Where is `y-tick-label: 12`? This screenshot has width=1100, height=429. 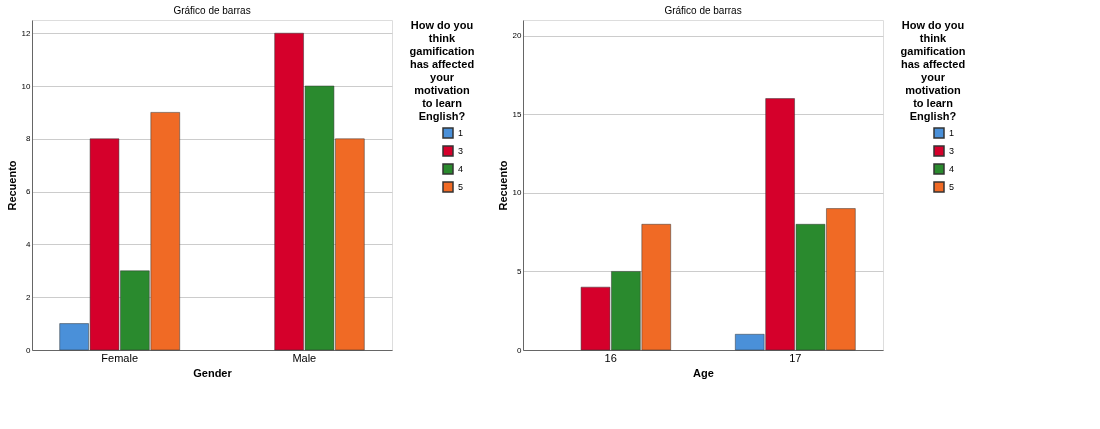
y-tick-label: 12 is located at coordinates (26, 33).